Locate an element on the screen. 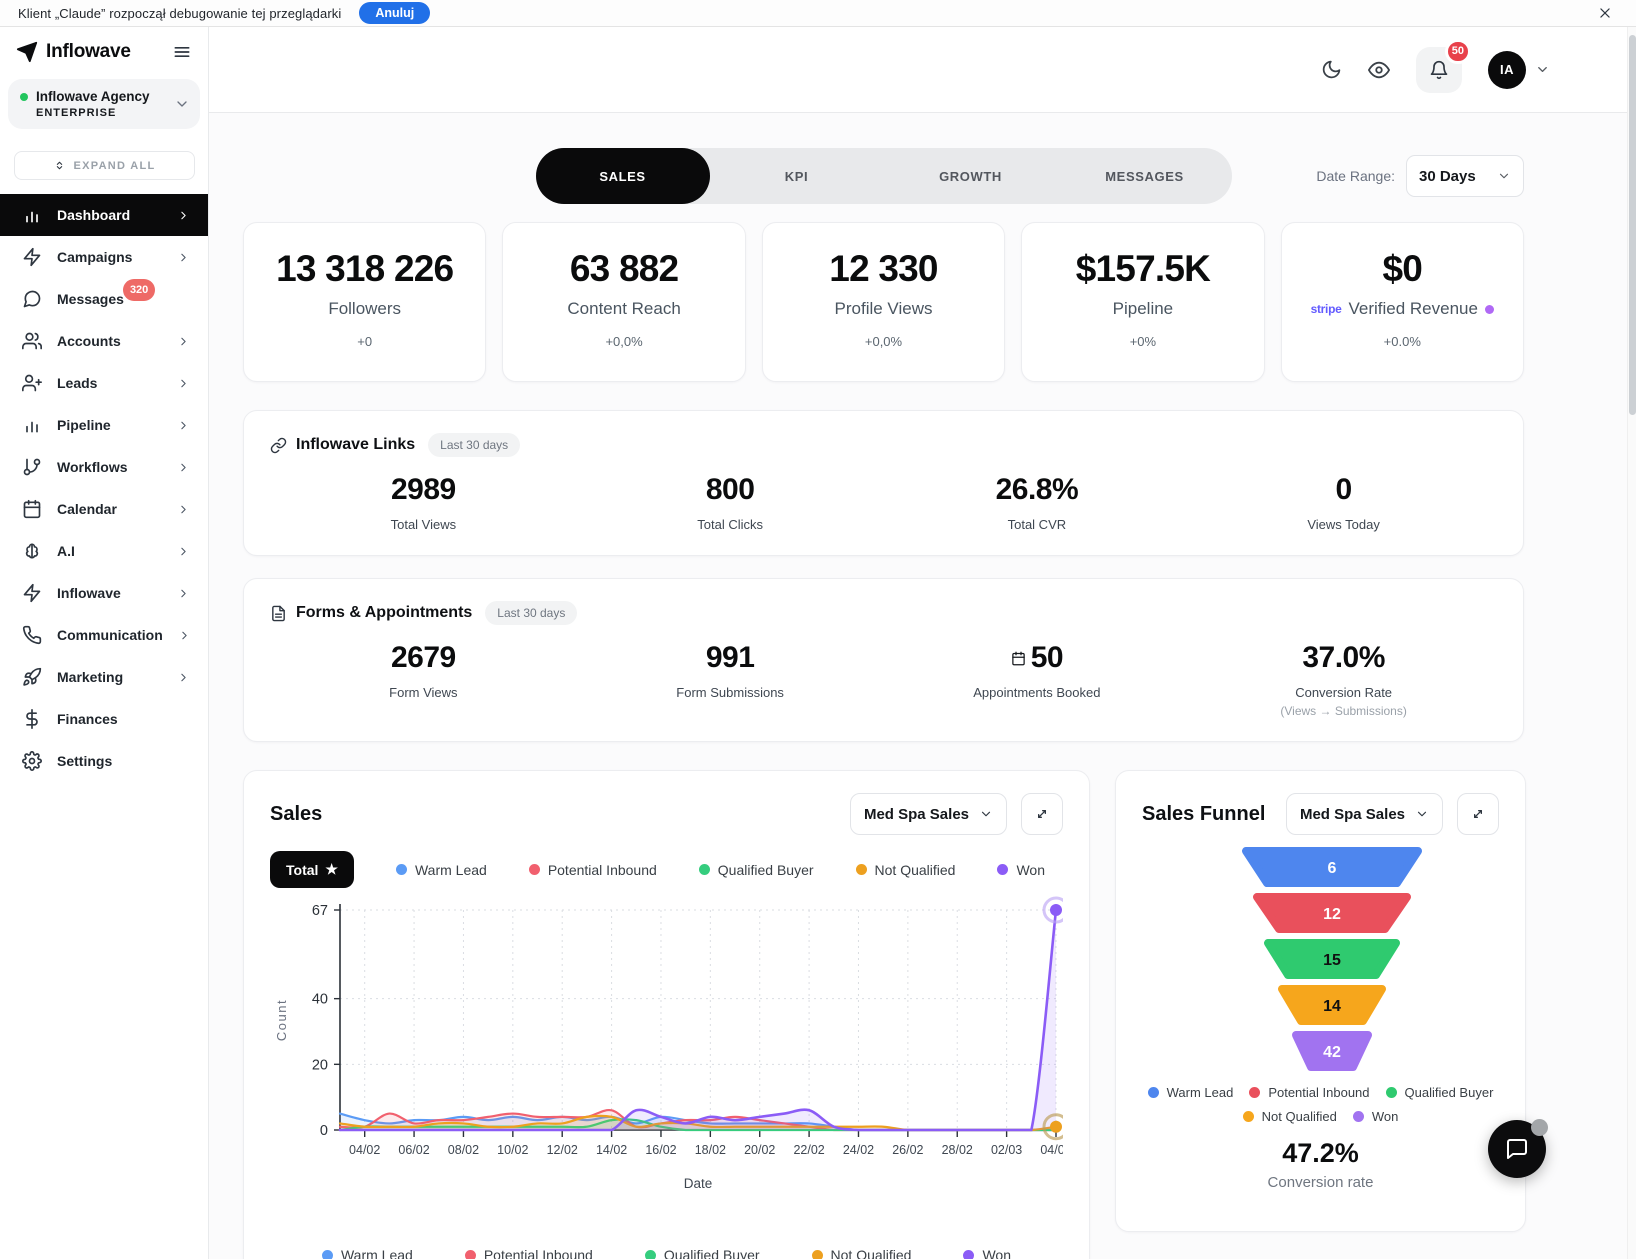  sidebar-item-communication: Communication is located at coordinates (104, 635).